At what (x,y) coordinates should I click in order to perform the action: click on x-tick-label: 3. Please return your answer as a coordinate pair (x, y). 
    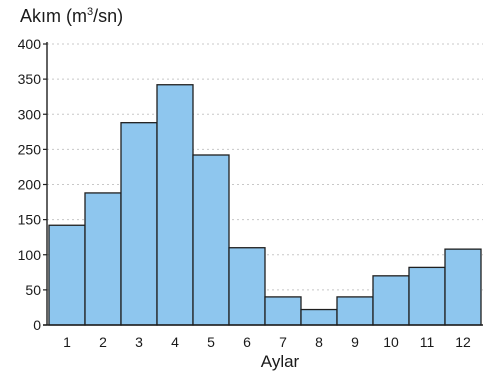
    Looking at the image, I should click on (139, 342).